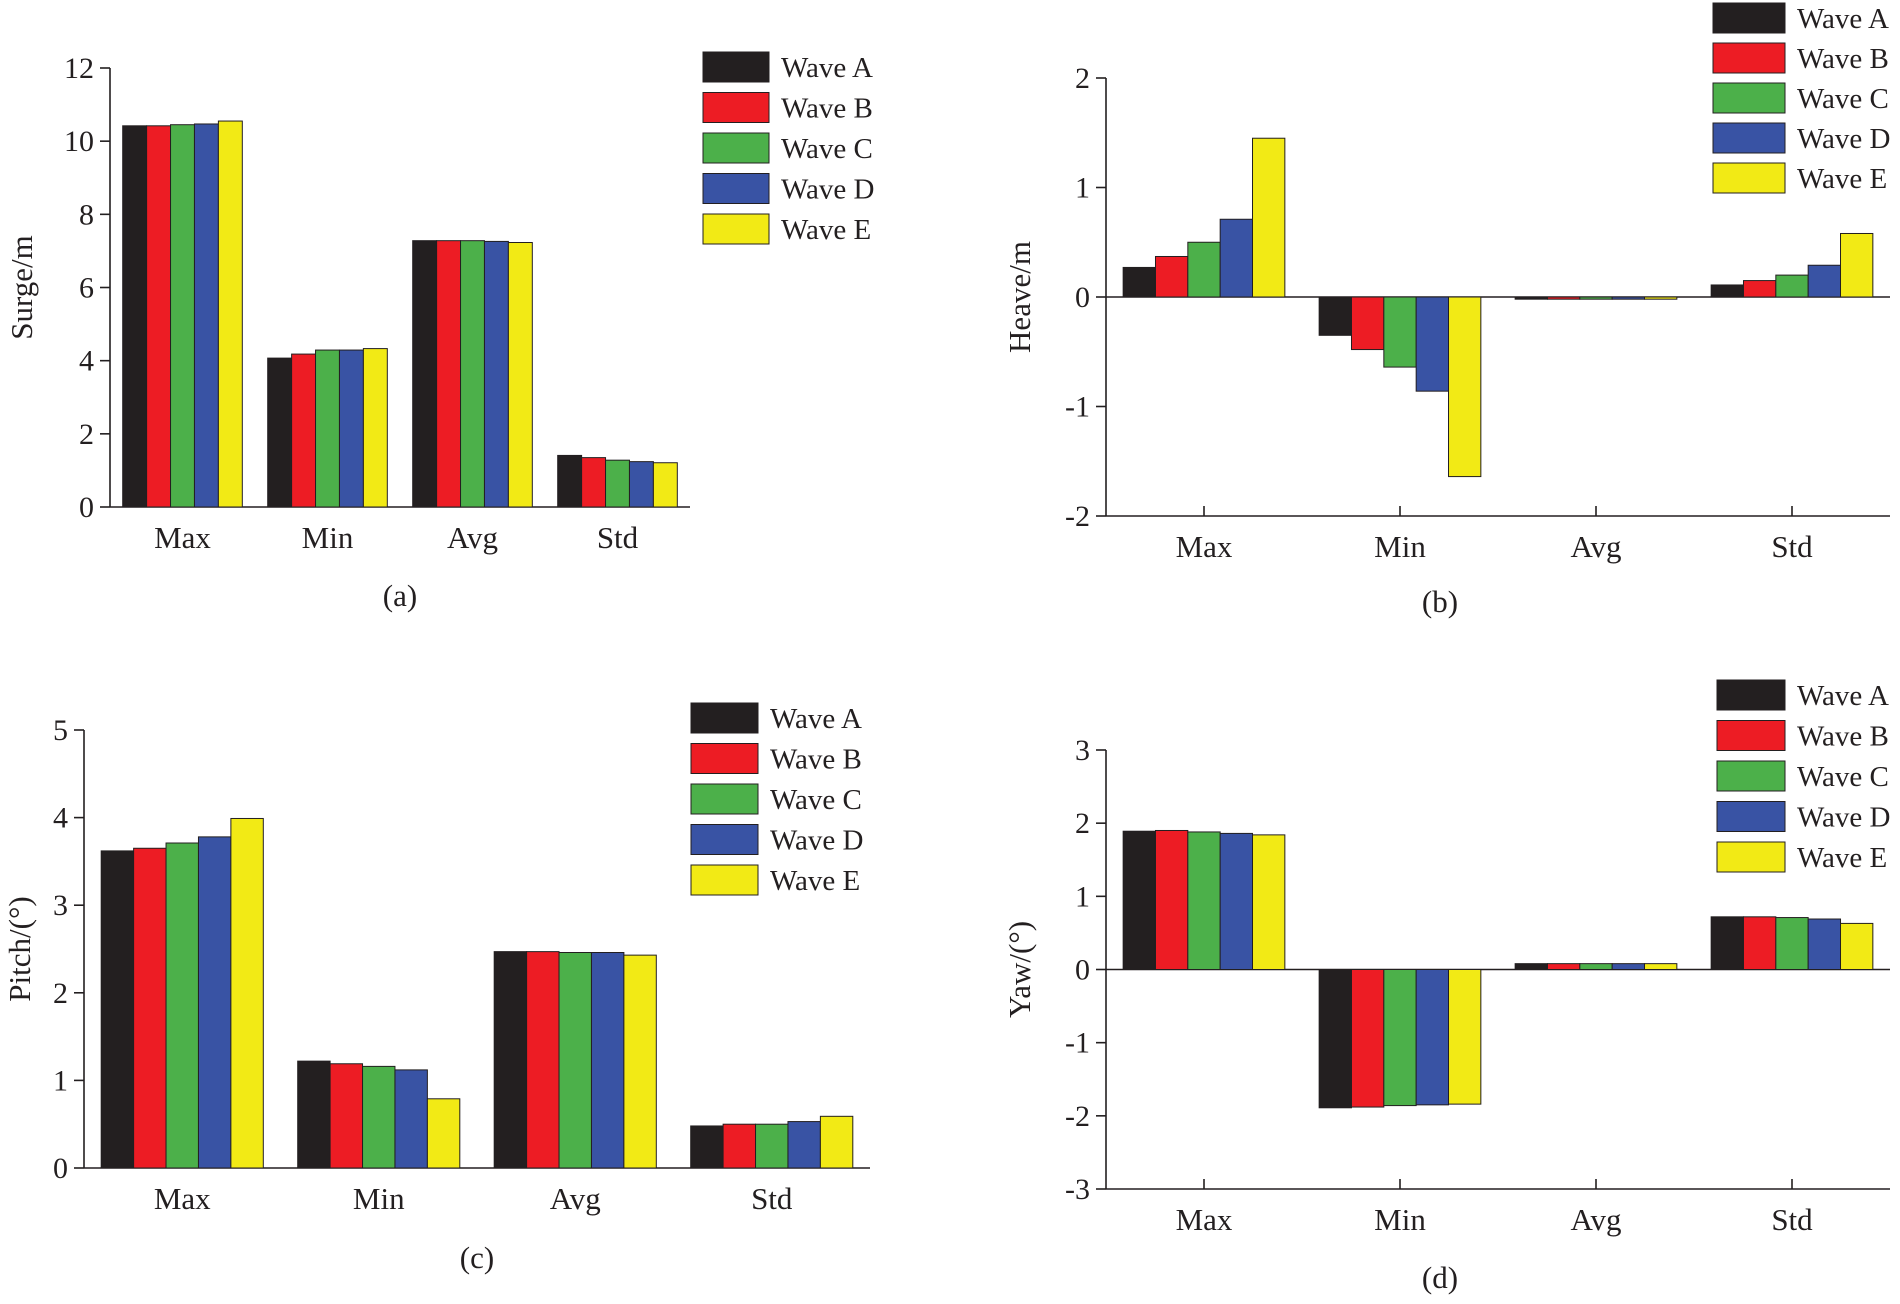  Describe the element at coordinates (60, 993) in the screenshot. I see `y-tick-label: 2` at that location.